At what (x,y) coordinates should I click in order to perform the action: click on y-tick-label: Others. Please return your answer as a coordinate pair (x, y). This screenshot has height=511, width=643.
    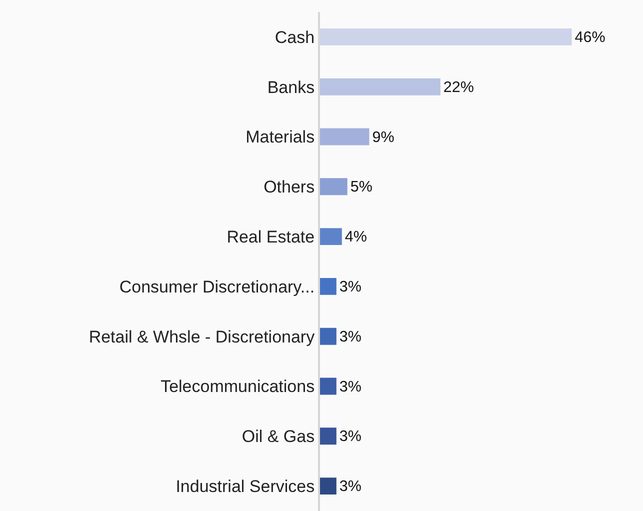
    Looking at the image, I should click on (289, 187).